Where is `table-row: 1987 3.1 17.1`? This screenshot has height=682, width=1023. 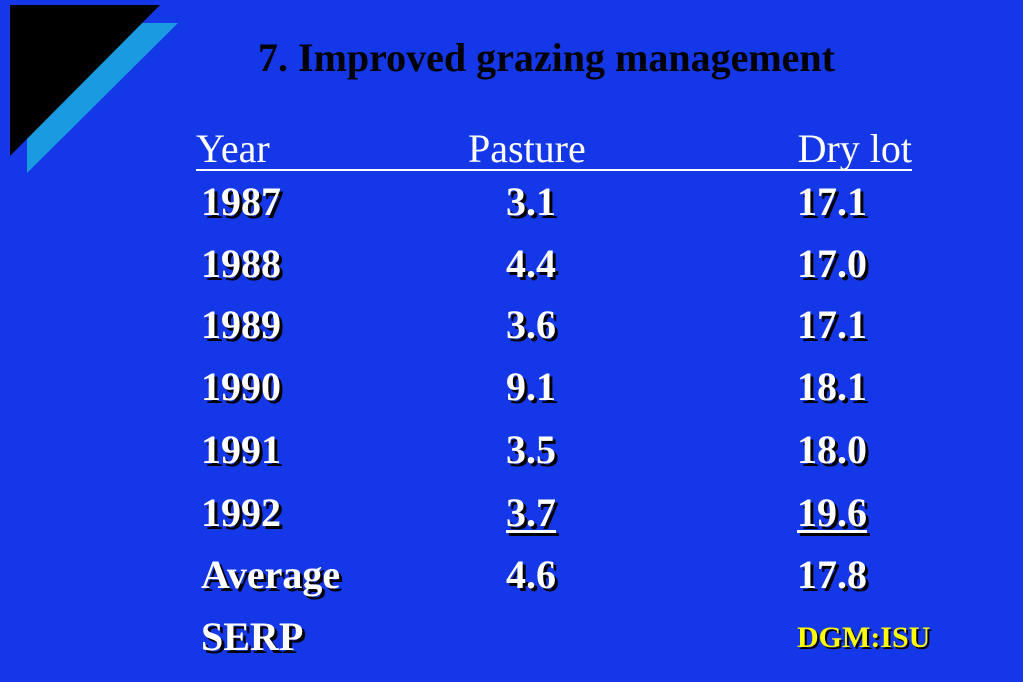
table-row: 1987 3.1 17.1 is located at coordinates (511, 202).